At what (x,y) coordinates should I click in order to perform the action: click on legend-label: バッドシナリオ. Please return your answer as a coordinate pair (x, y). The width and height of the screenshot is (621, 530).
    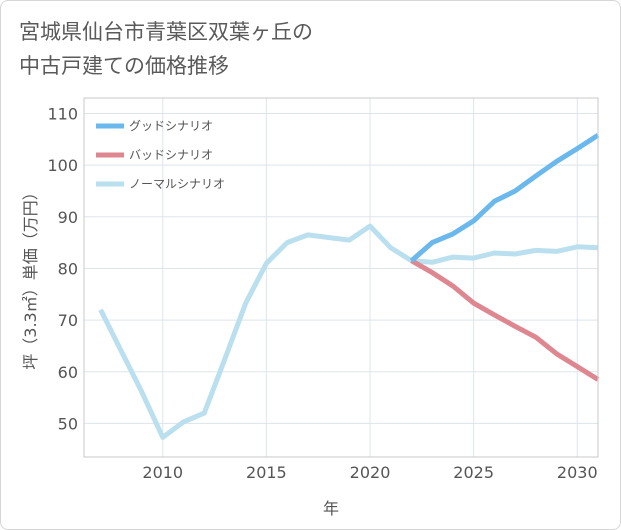
    Looking at the image, I should click on (171, 155).